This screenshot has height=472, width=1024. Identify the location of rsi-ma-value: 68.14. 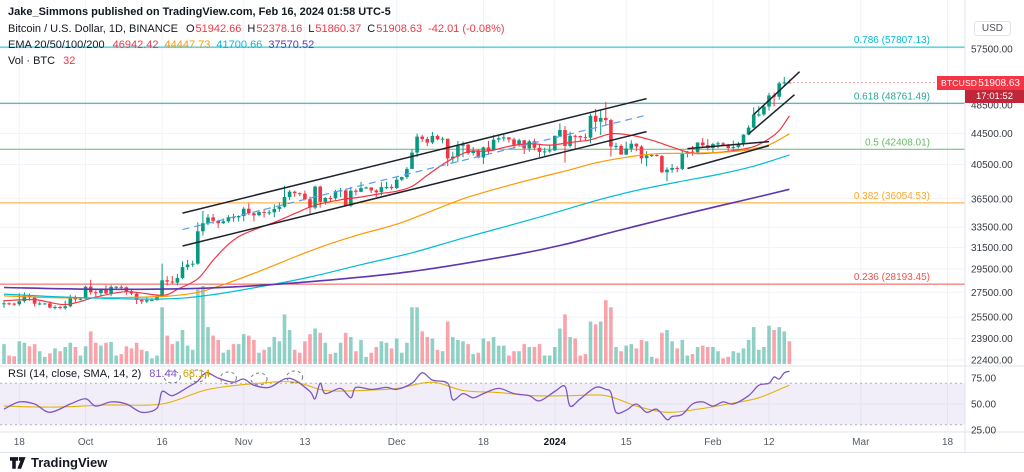
(196, 374).